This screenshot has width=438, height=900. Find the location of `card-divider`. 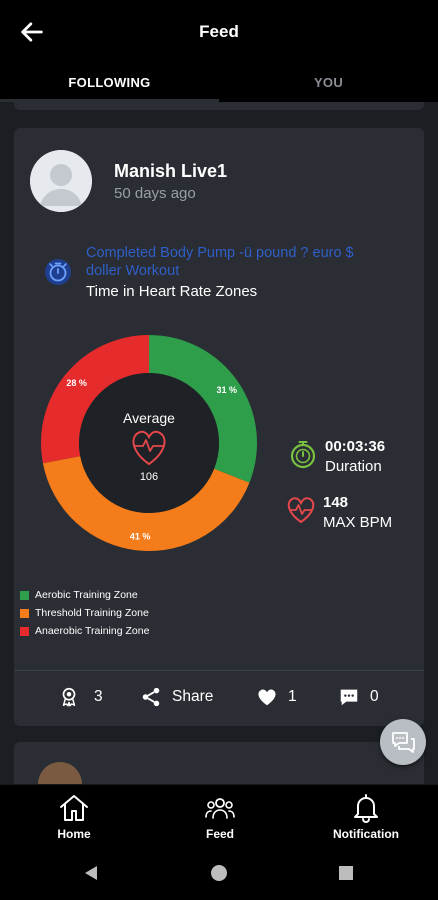

card-divider is located at coordinates (219, 670).